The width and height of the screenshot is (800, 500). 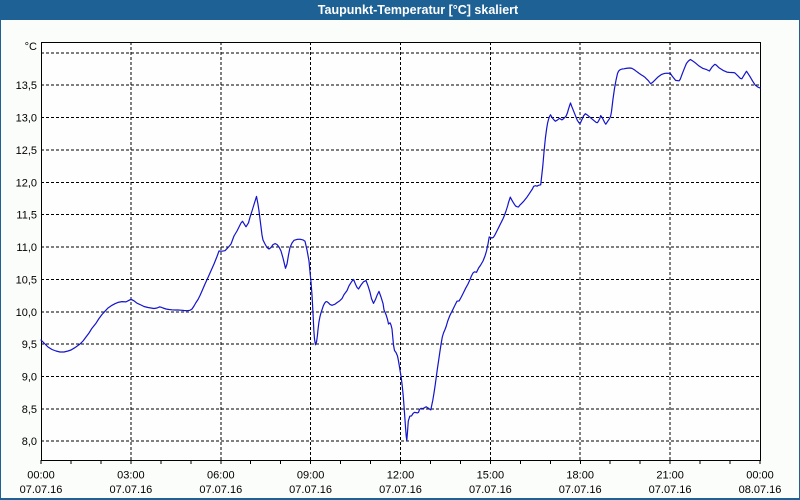 I want to click on svg-text: 12:00, so click(x=401, y=476).